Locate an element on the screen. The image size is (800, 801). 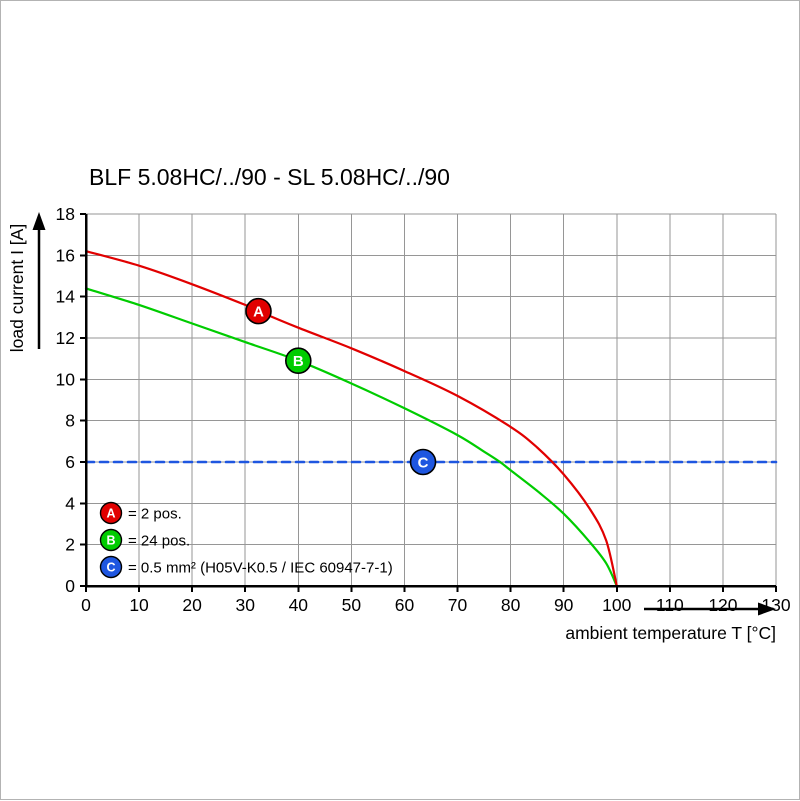
x-axis-label: ambient temperature T [°C] is located at coordinates (670, 633).